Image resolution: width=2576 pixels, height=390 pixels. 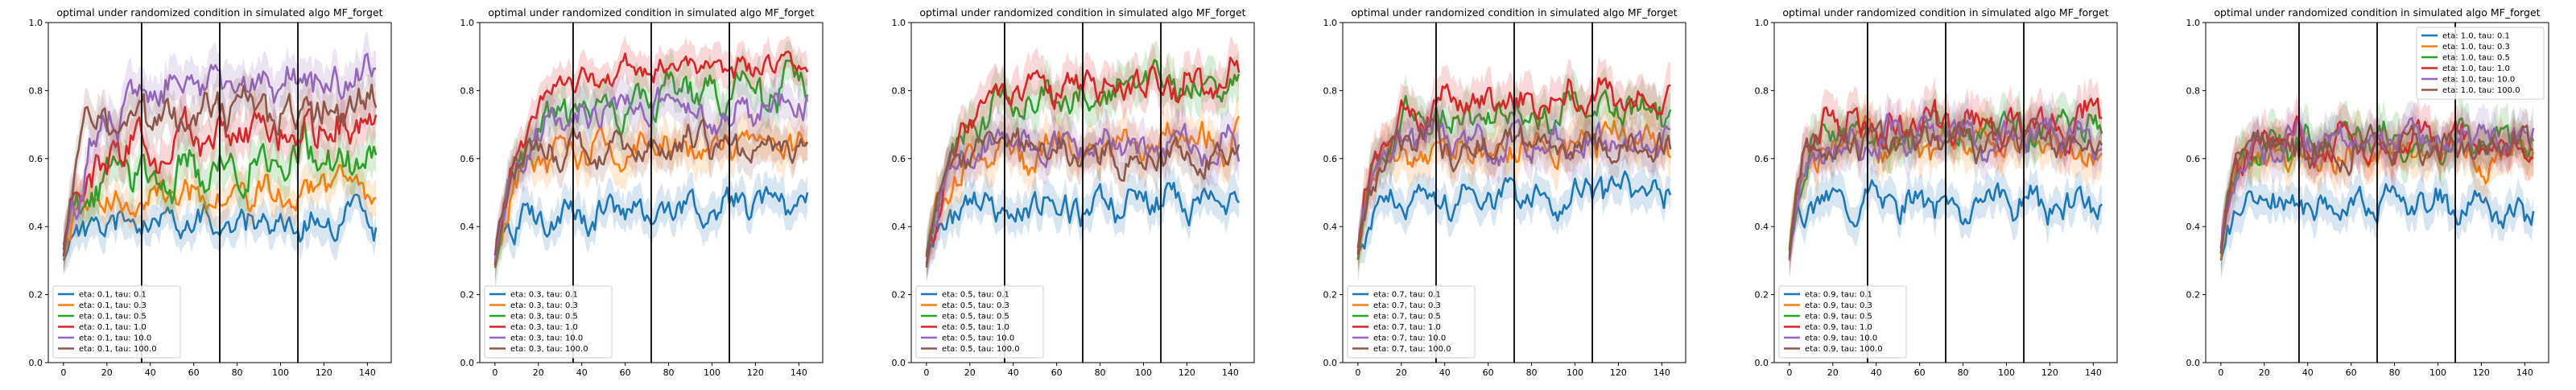 I want to click on legend-label: eta: 0.3, tau: 100.0, so click(x=549, y=349).